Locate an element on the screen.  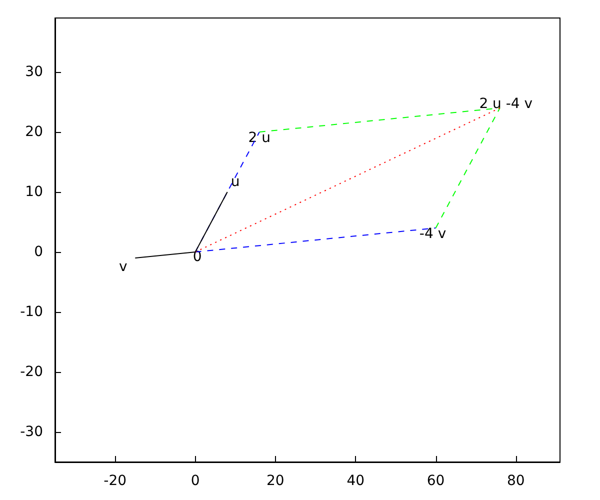
y-tick-label: 30 is located at coordinates (34, 72).